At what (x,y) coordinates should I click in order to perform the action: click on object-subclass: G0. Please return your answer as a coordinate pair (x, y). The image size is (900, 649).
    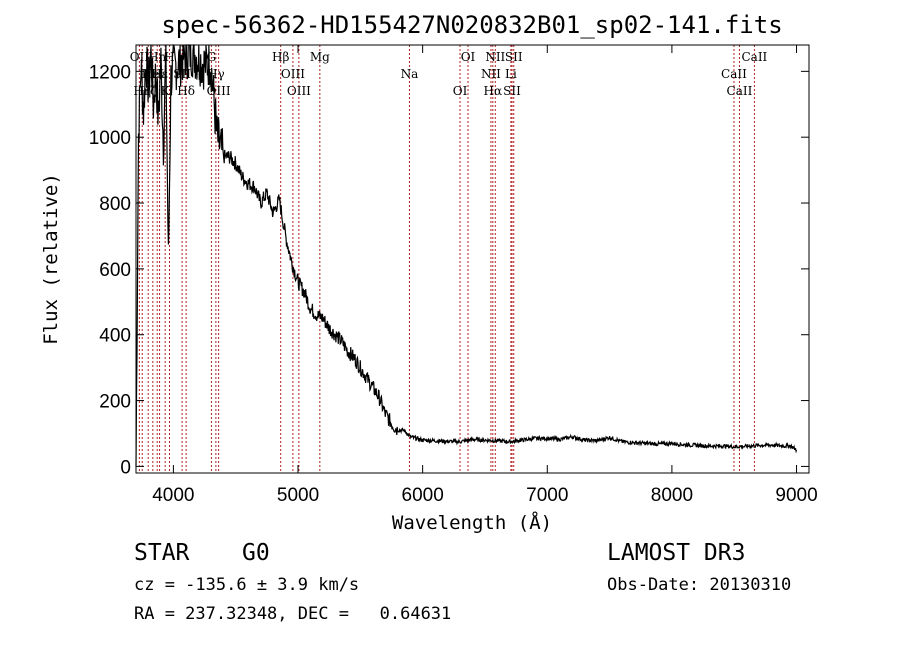
    Looking at the image, I should click on (256, 553).